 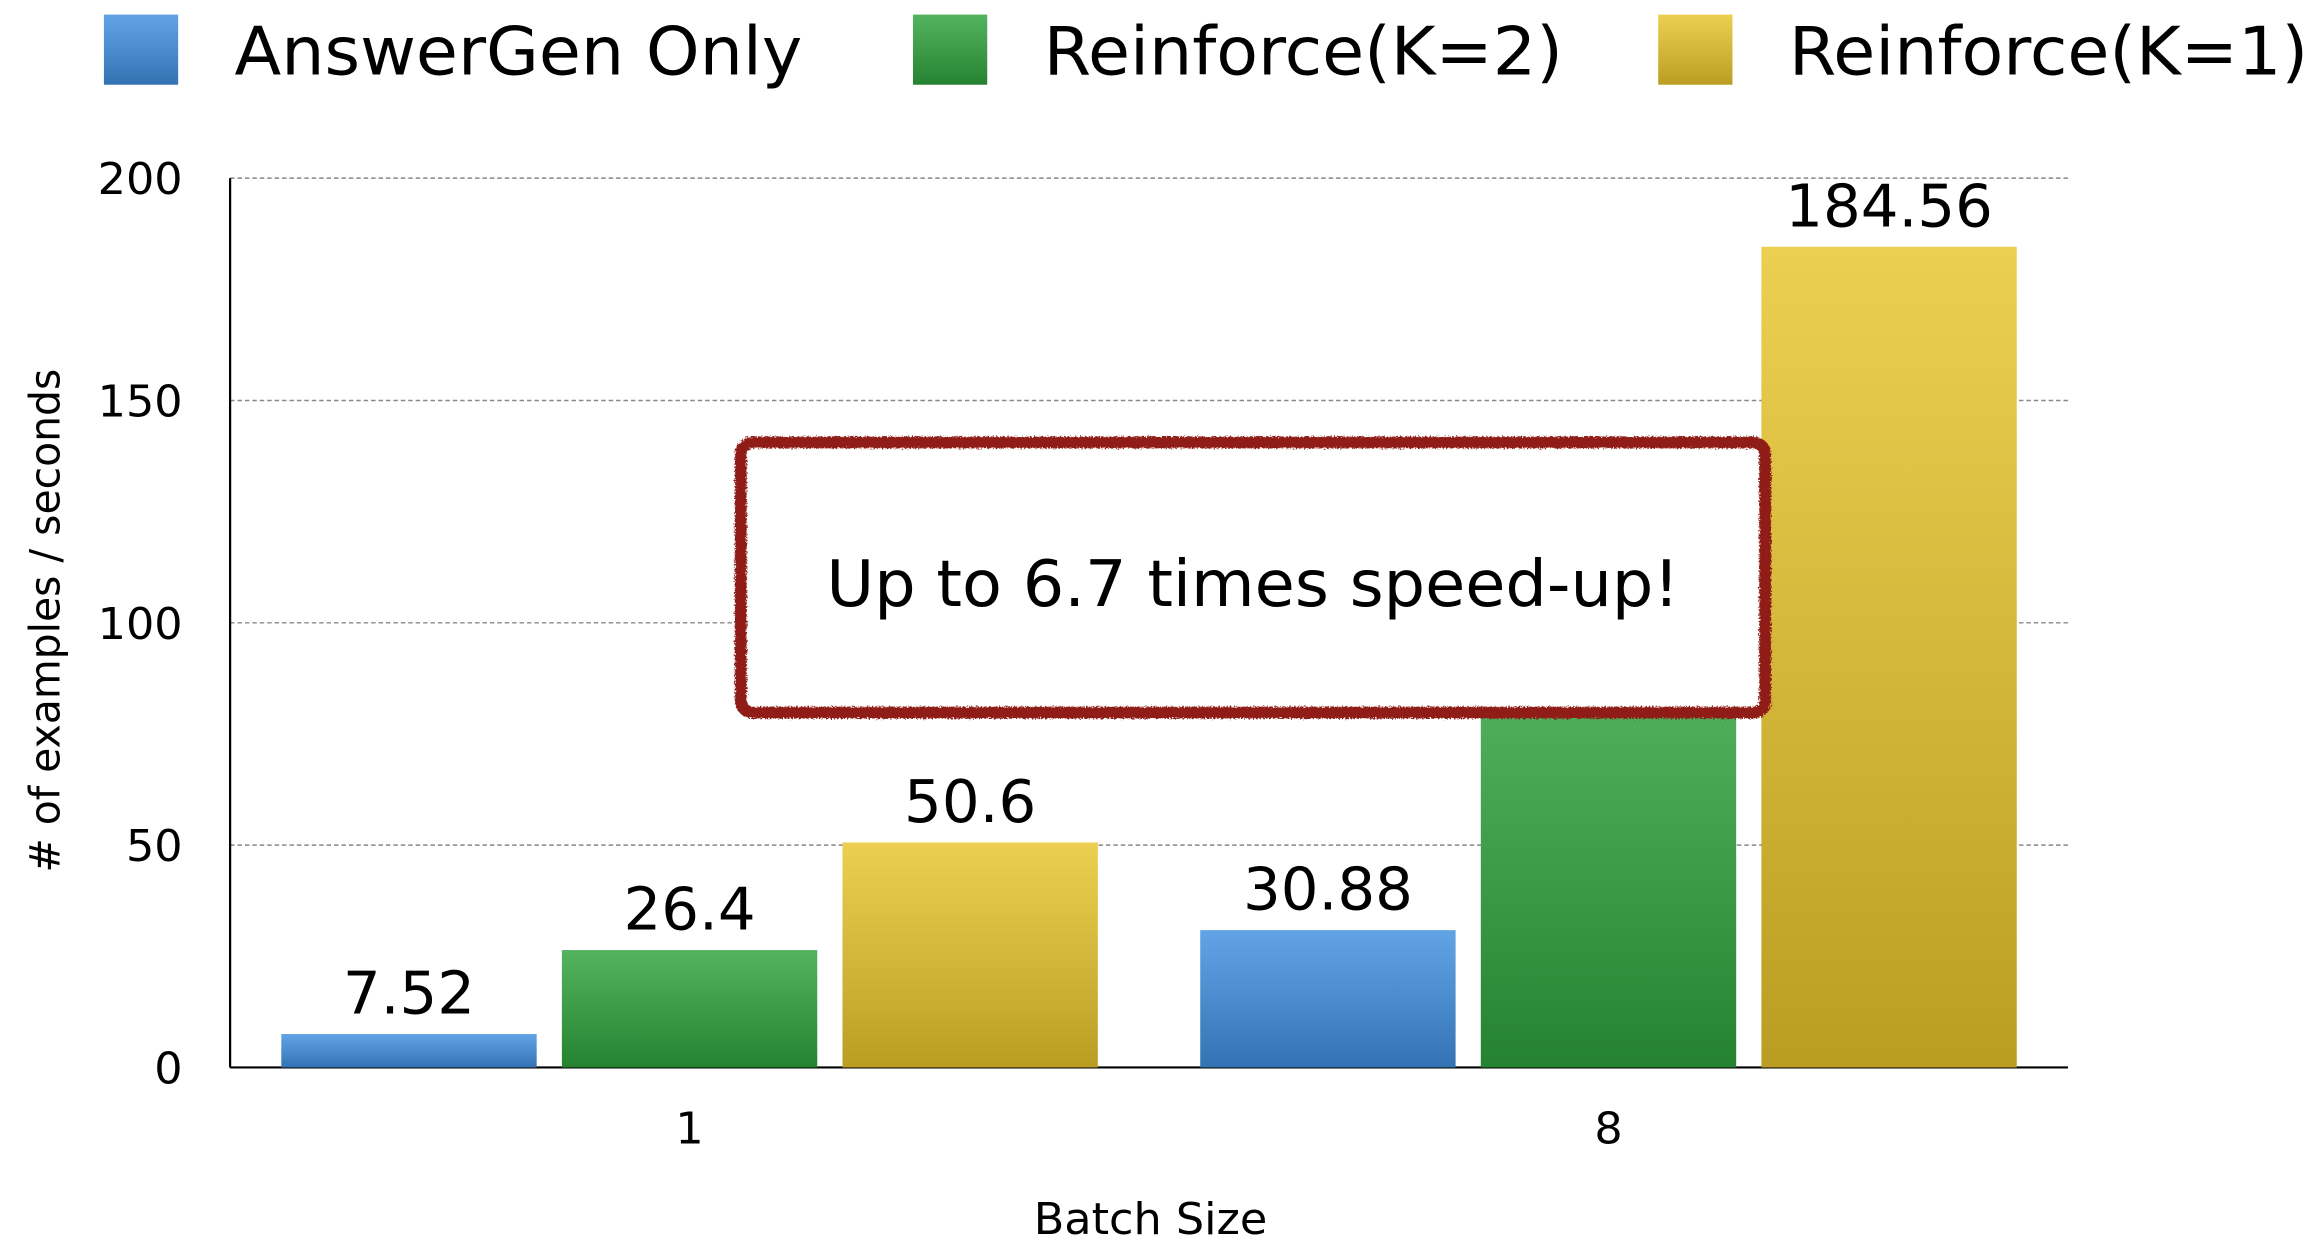 What do you see at coordinates (140, 402) in the screenshot?
I see `y-tick-label: 150` at bounding box center [140, 402].